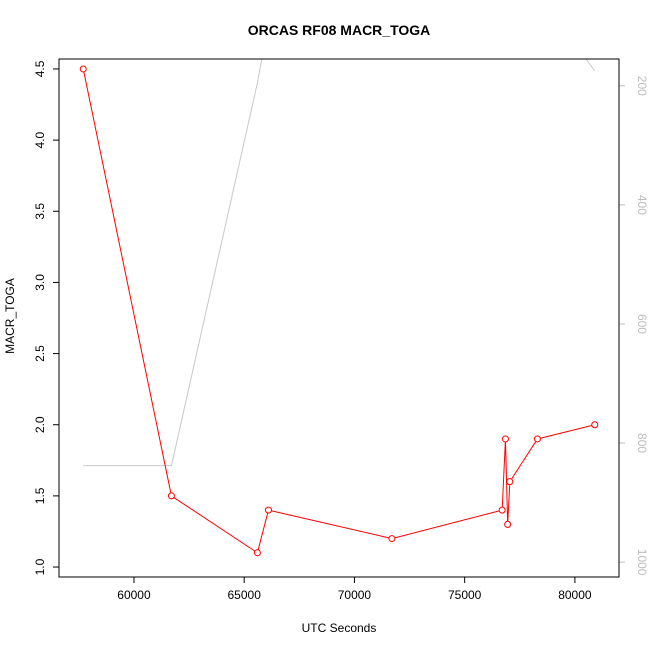 The height and width of the screenshot is (650, 650). What do you see at coordinates (40, 139) in the screenshot?
I see `y-tick-label: 4.0` at bounding box center [40, 139].